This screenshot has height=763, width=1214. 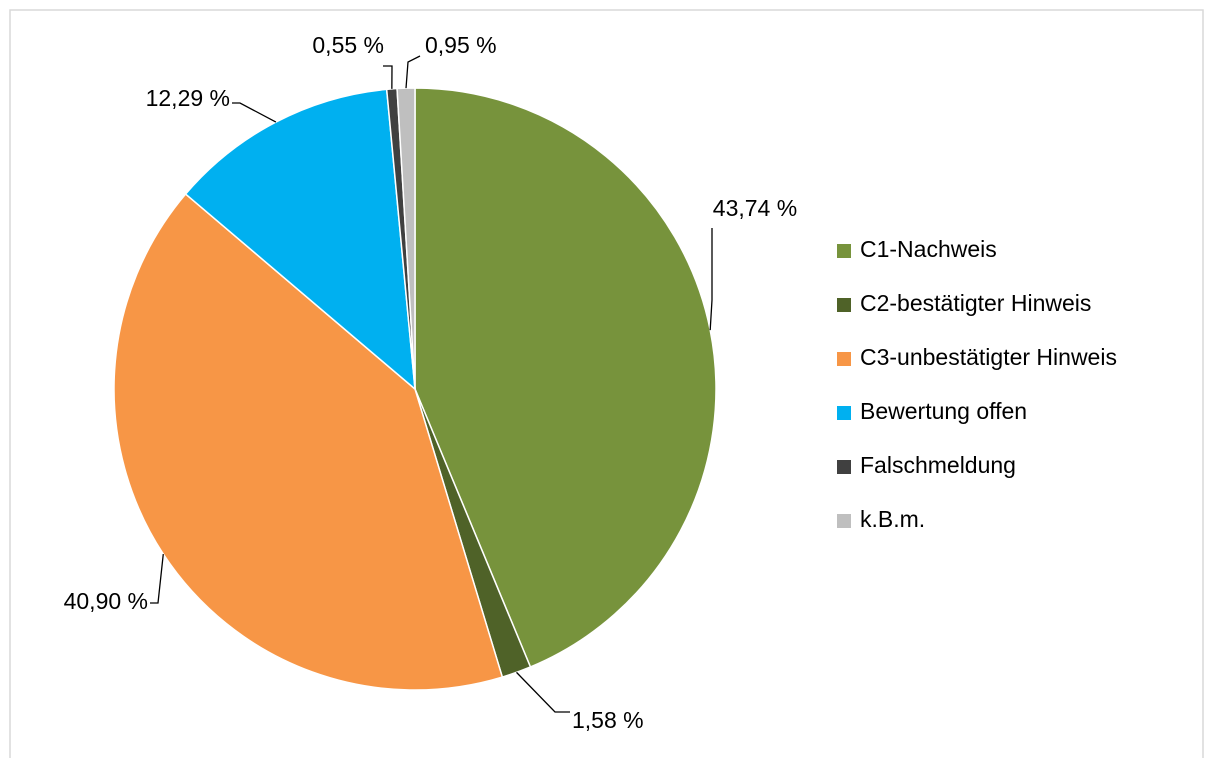 I want to click on legend-label: C3-unbestätigter Hinweis, so click(x=988, y=357).